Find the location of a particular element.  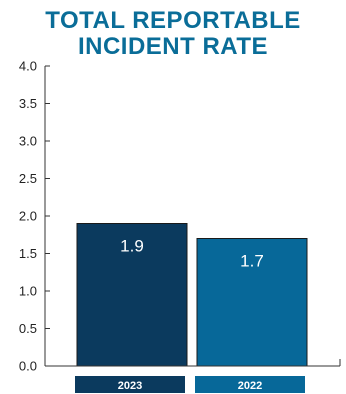

category-tab-2022 is located at coordinates (250, 384).